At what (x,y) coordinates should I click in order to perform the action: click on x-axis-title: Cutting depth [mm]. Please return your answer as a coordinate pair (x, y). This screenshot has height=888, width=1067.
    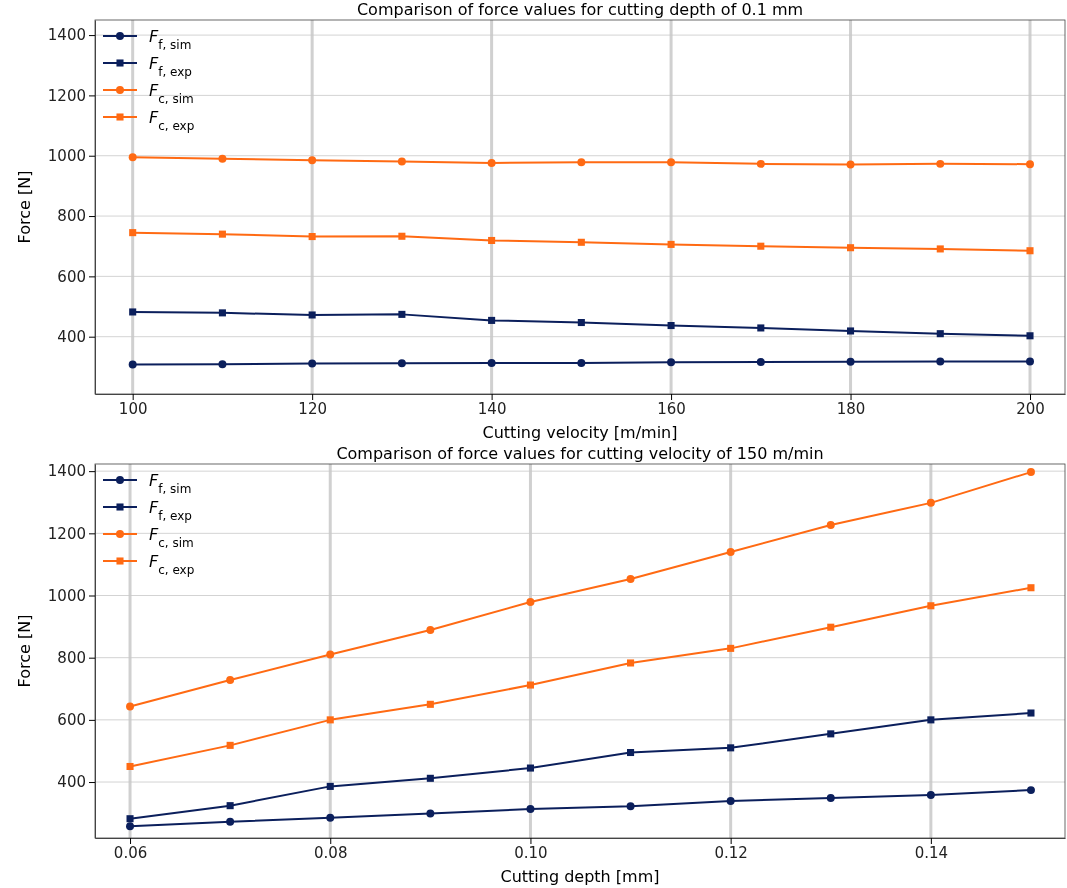
    Looking at the image, I should click on (580, 876).